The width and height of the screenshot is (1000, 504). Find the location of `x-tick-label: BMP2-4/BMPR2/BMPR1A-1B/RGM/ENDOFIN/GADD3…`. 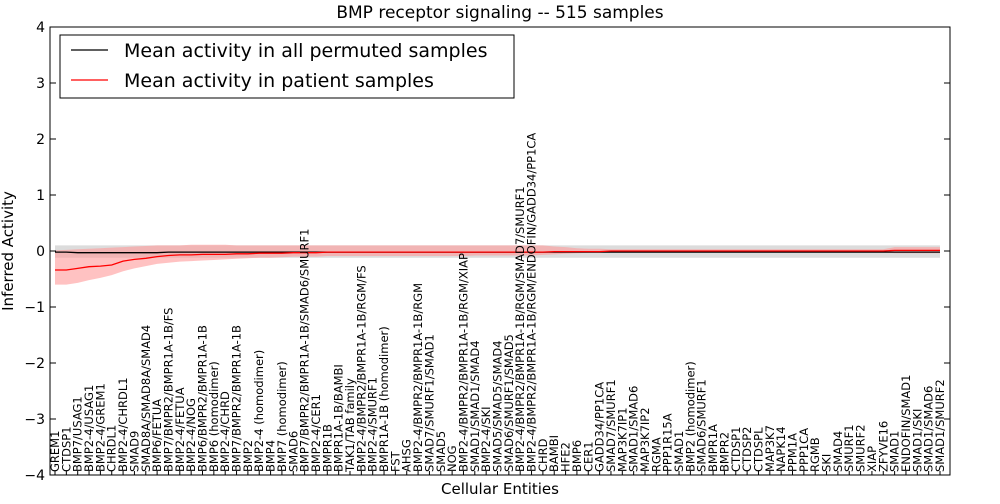

x-tick-label: BMP2-4/BMPR2/BMPR1A-1B/RGM/ENDOFIN/GADD3… is located at coordinates (532, 302).